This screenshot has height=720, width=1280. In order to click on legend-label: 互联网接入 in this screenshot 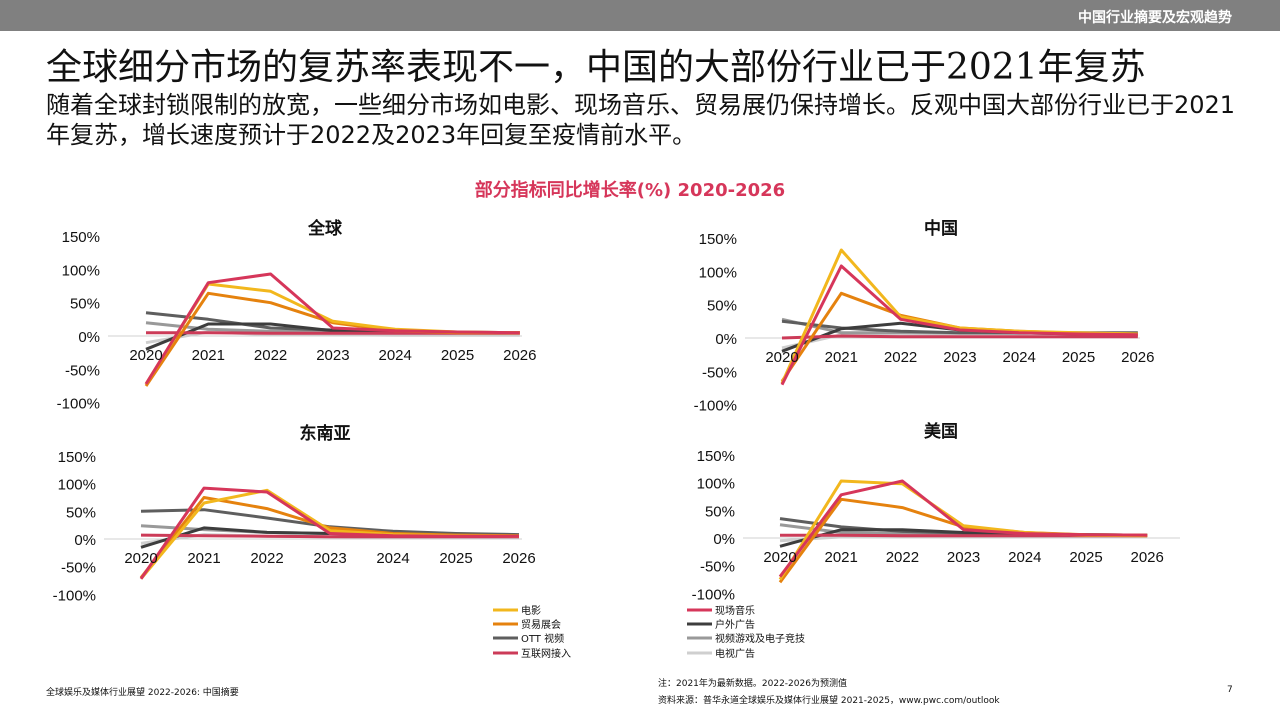, I will do `click(546, 653)`.